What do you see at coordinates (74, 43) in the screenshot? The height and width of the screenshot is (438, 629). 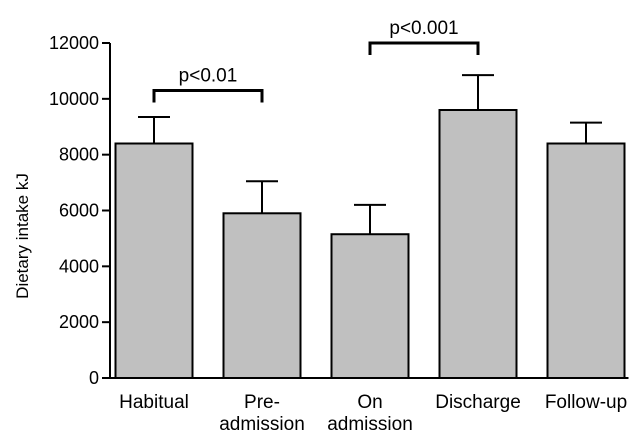 I see `y-tick-label: 12000` at bounding box center [74, 43].